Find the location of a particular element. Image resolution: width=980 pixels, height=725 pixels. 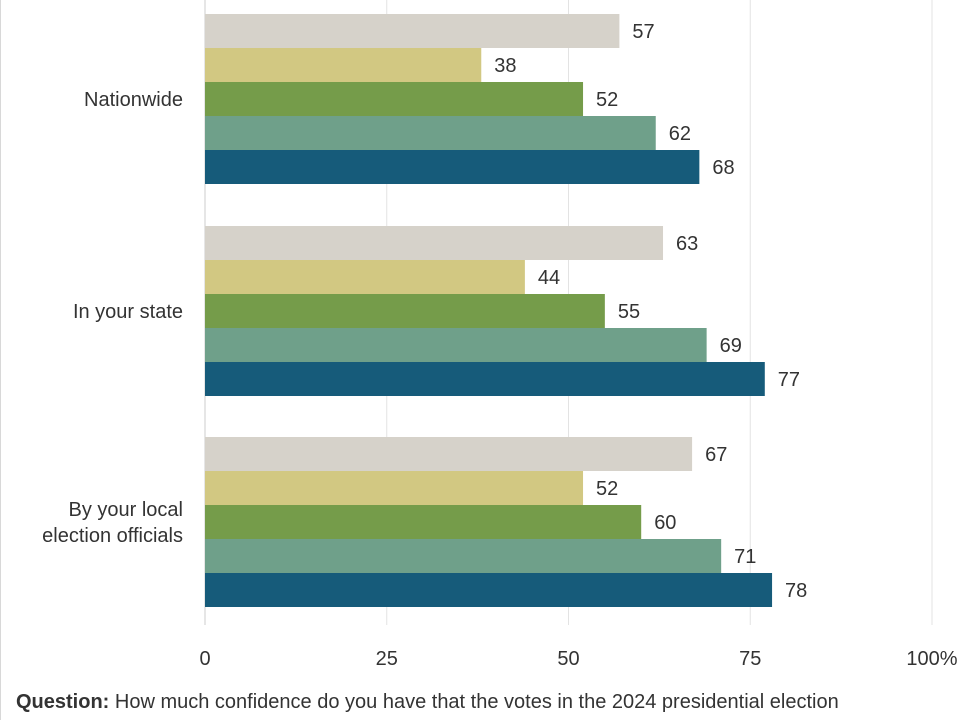

x-tick-label: 25 is located at coordinates (387, 659).